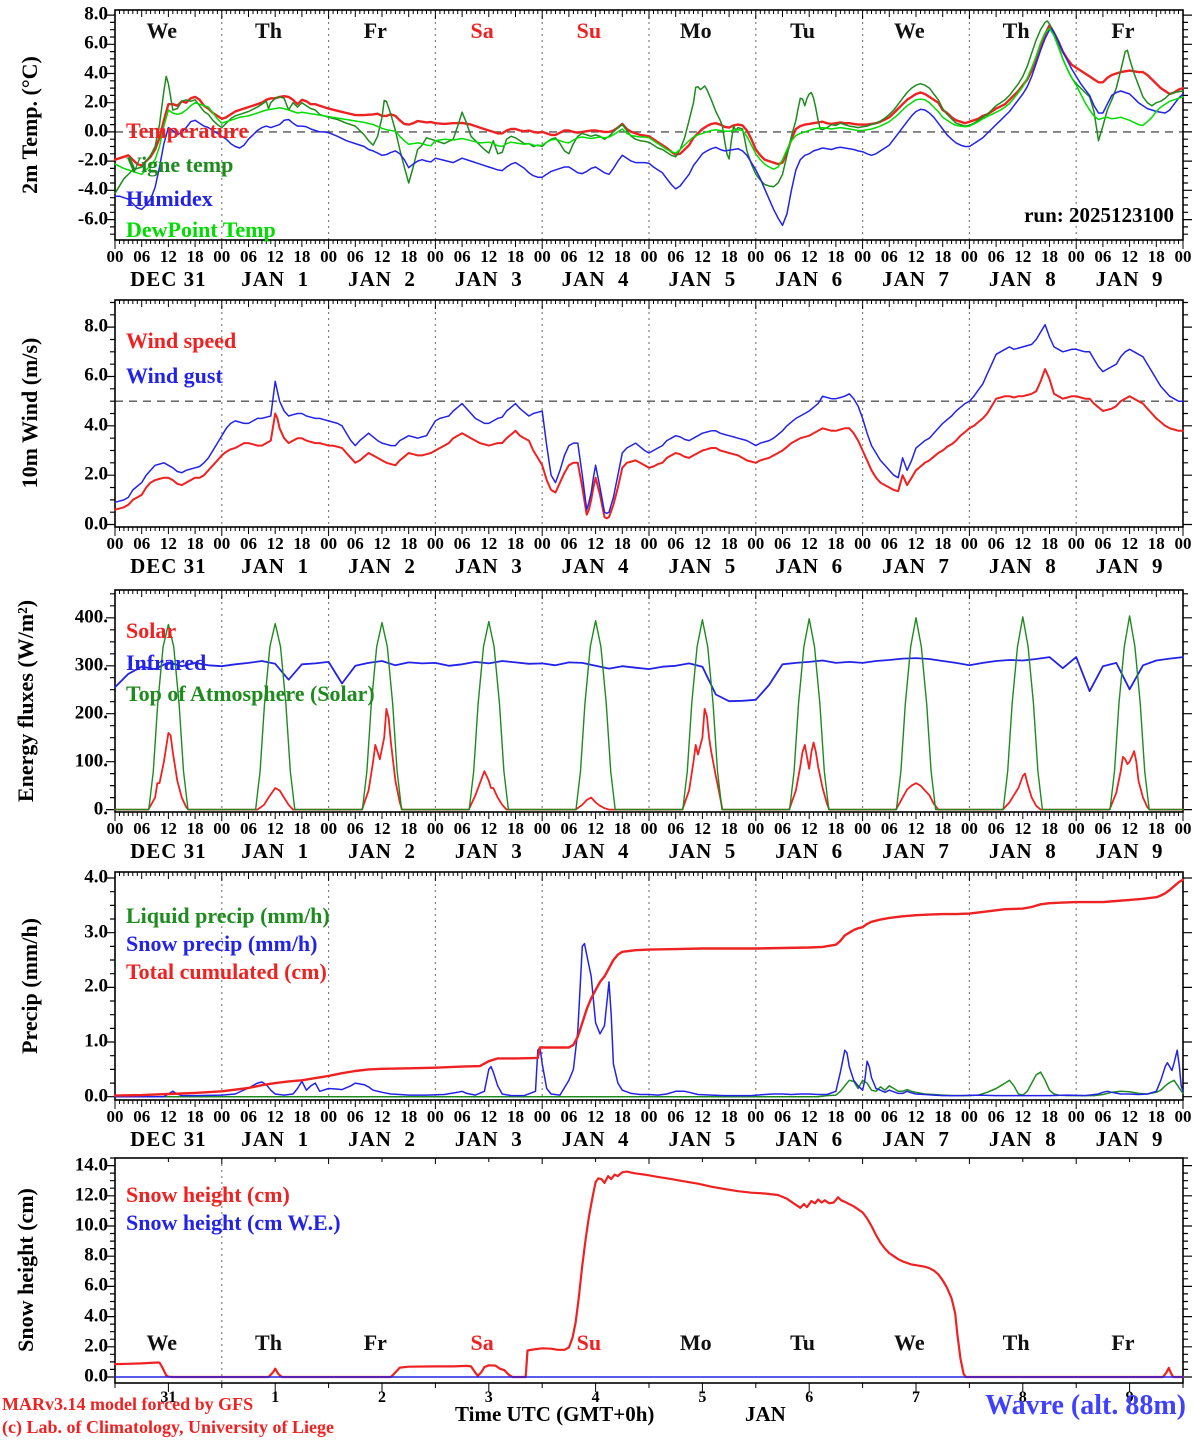 The height and width of the screenshot is (1440, 1194). I want to click on weekday-label: Sa, so click(482, 1342).